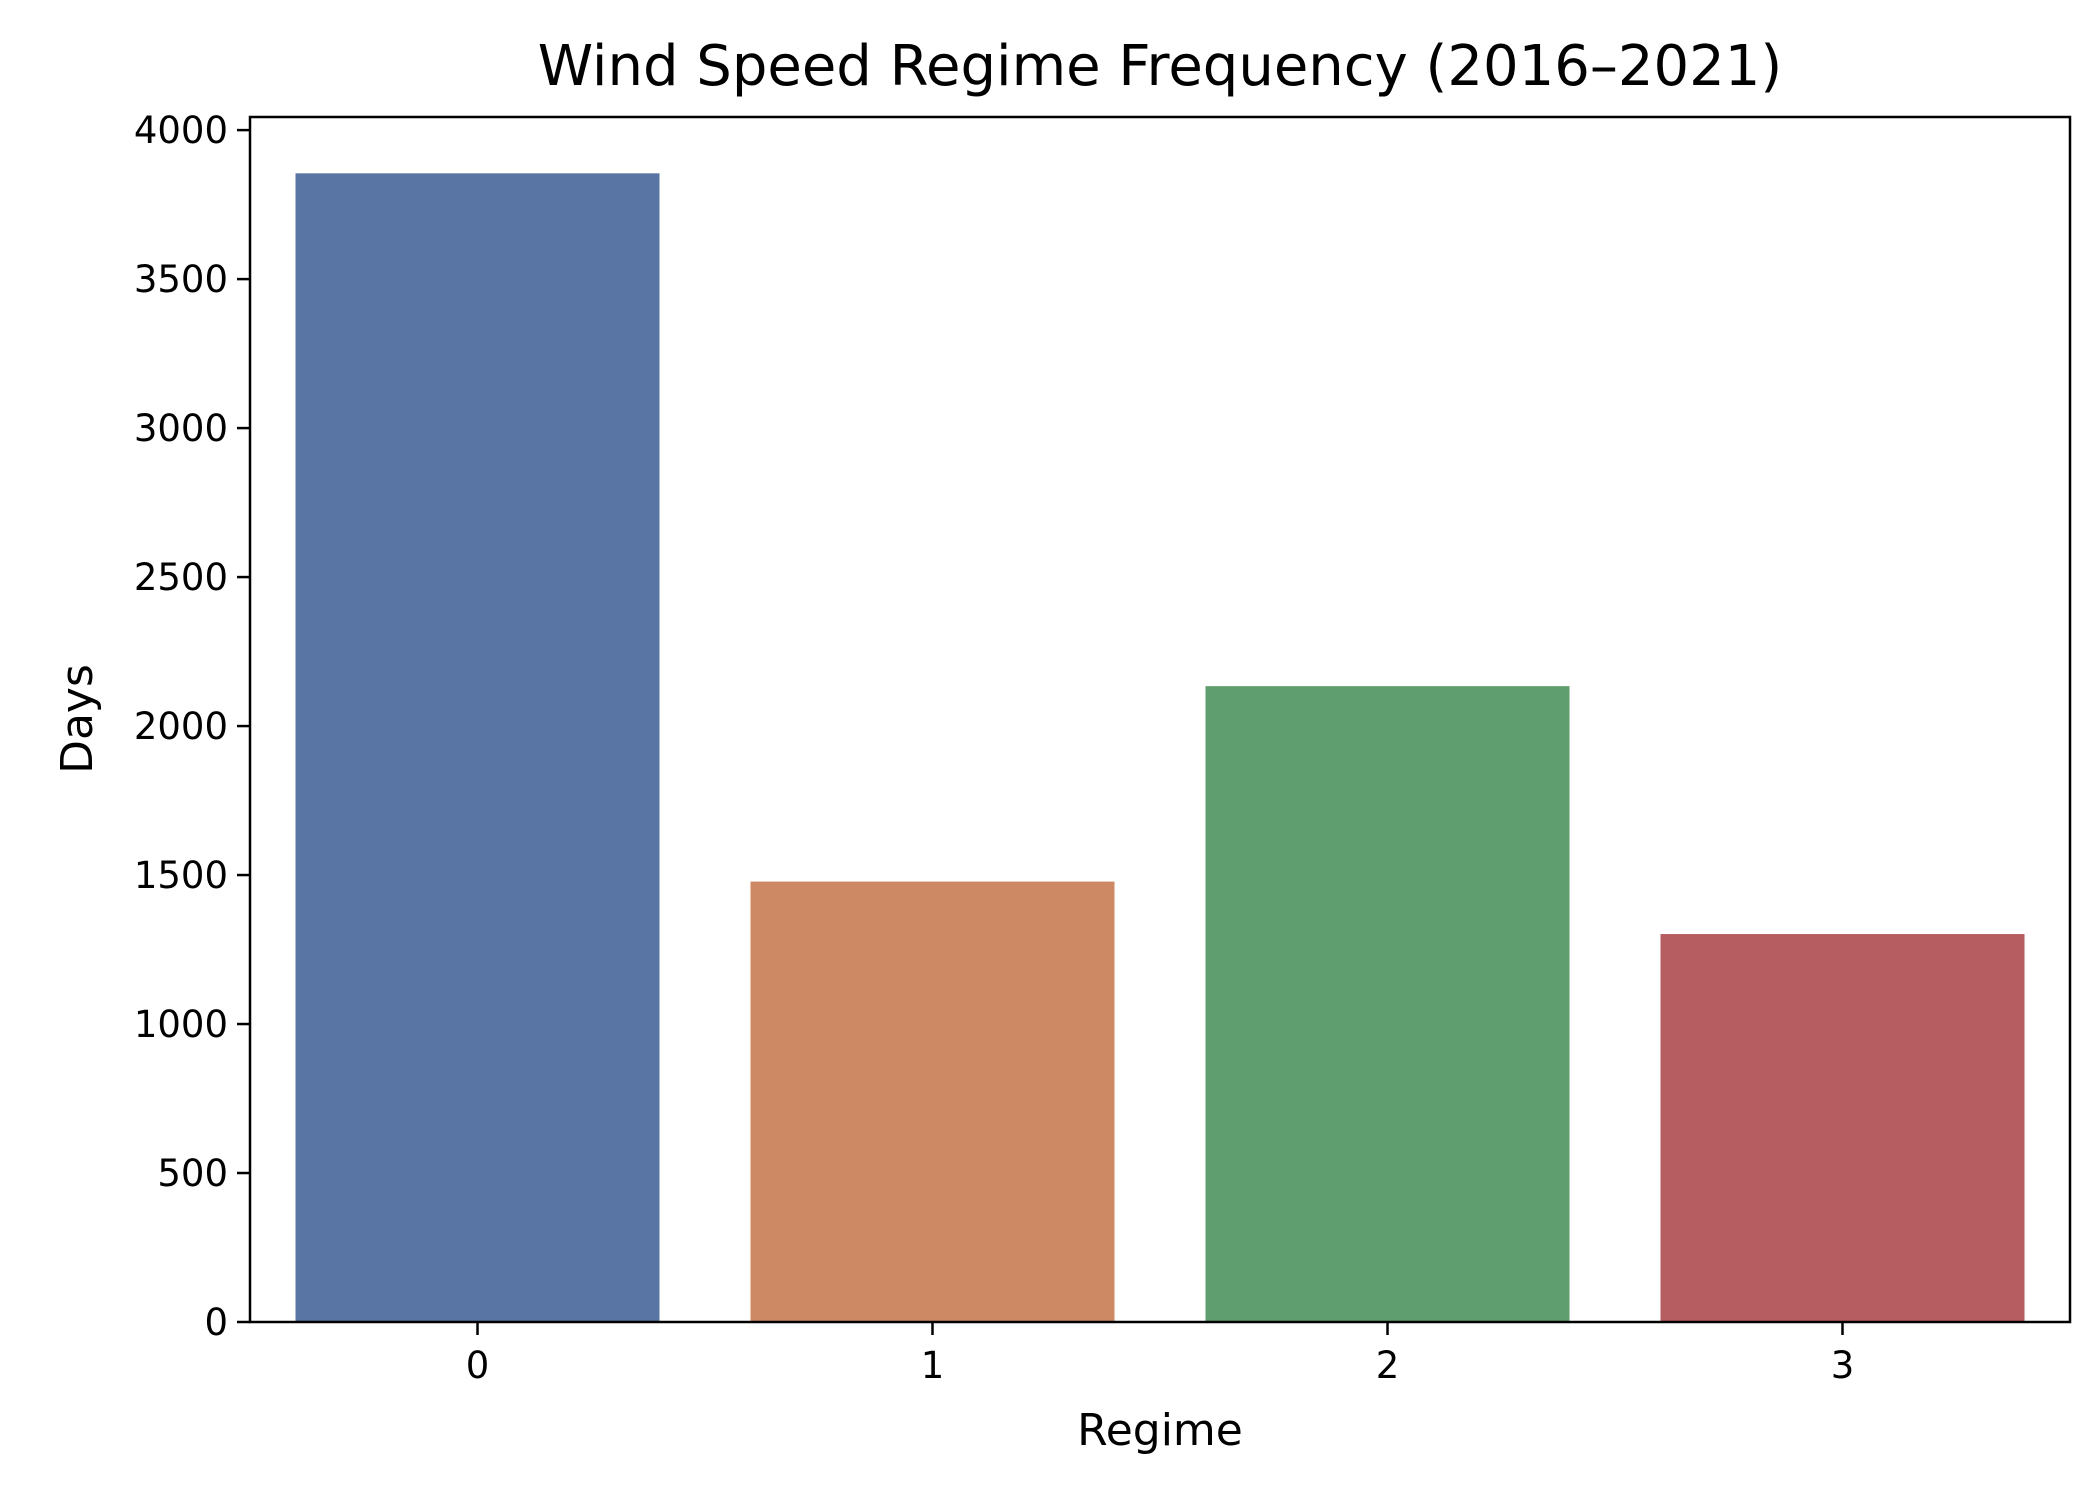  What do you see at coordinates (181, 726) in the screenshot?
I see `y-tick-label: 2000` at bounding box center [181, 726].